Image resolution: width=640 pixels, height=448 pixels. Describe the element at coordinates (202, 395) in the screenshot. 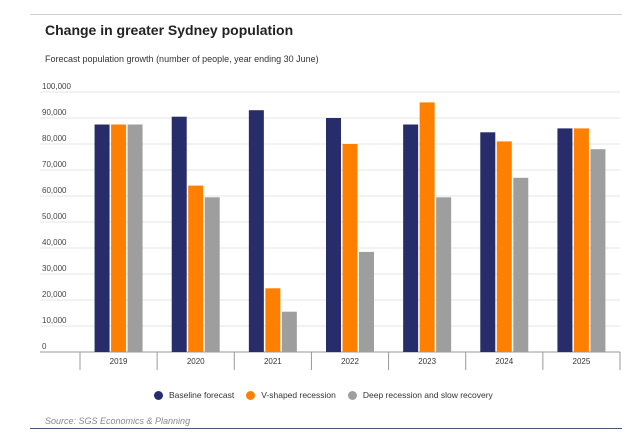

I see `legend-label-baseline: Baseline forecast` at that location.